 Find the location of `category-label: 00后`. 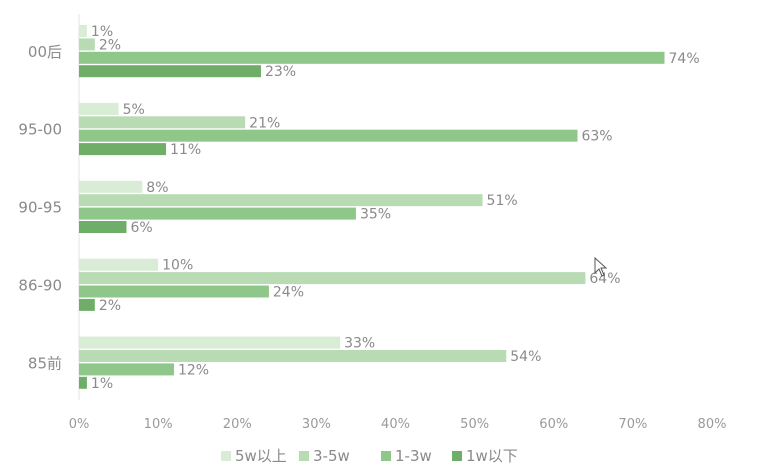

category-label: 00后 is located at coordinates (45, 52).